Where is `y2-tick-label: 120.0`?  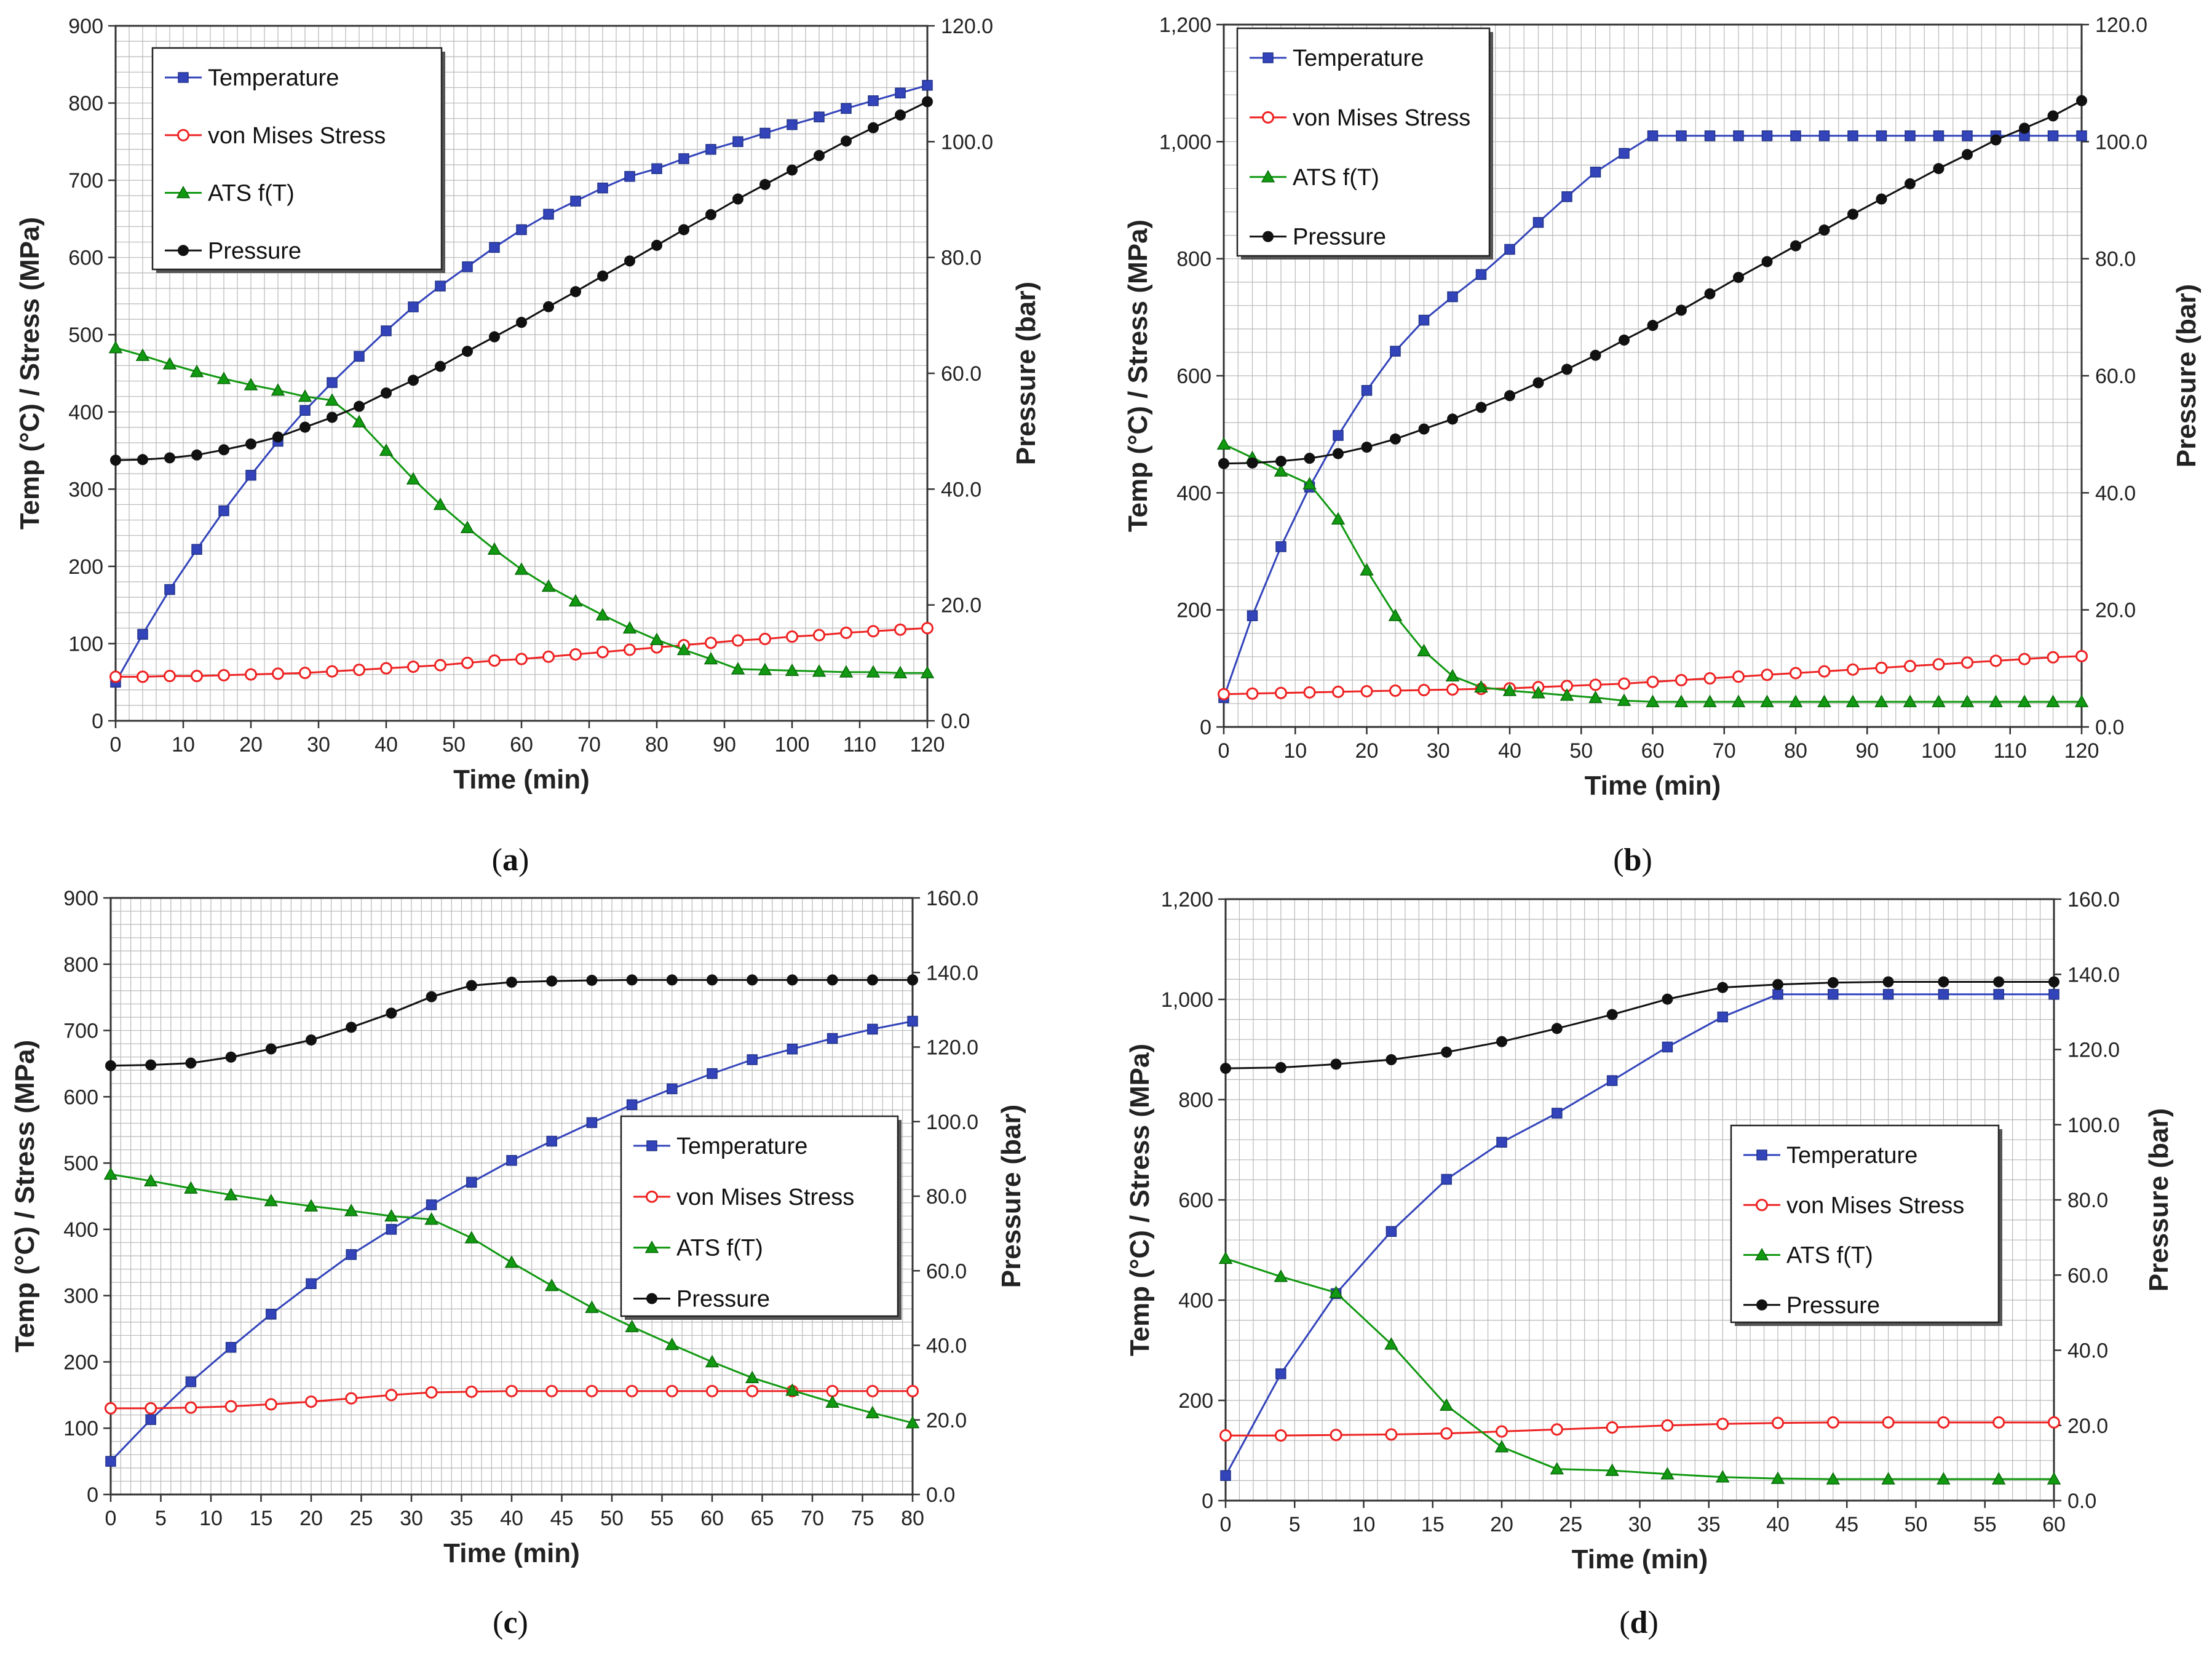 y2-tick-label: 120.0 is located at coordinates (2121, 25).